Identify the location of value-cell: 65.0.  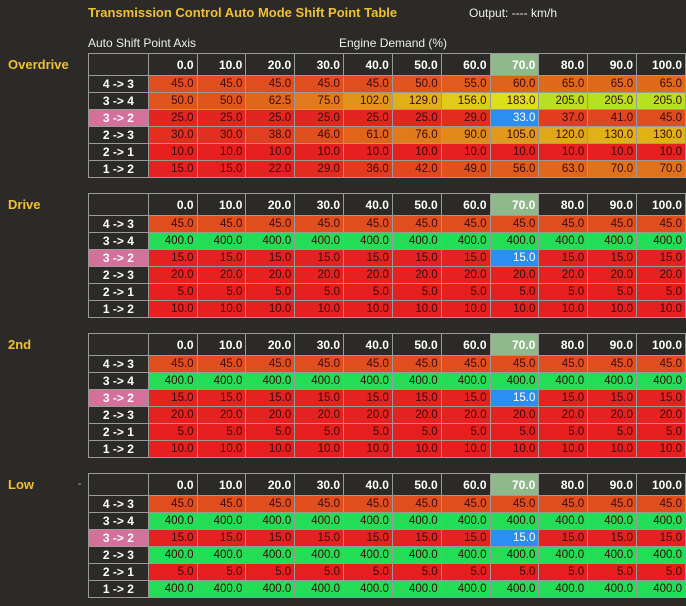
(612, 84).